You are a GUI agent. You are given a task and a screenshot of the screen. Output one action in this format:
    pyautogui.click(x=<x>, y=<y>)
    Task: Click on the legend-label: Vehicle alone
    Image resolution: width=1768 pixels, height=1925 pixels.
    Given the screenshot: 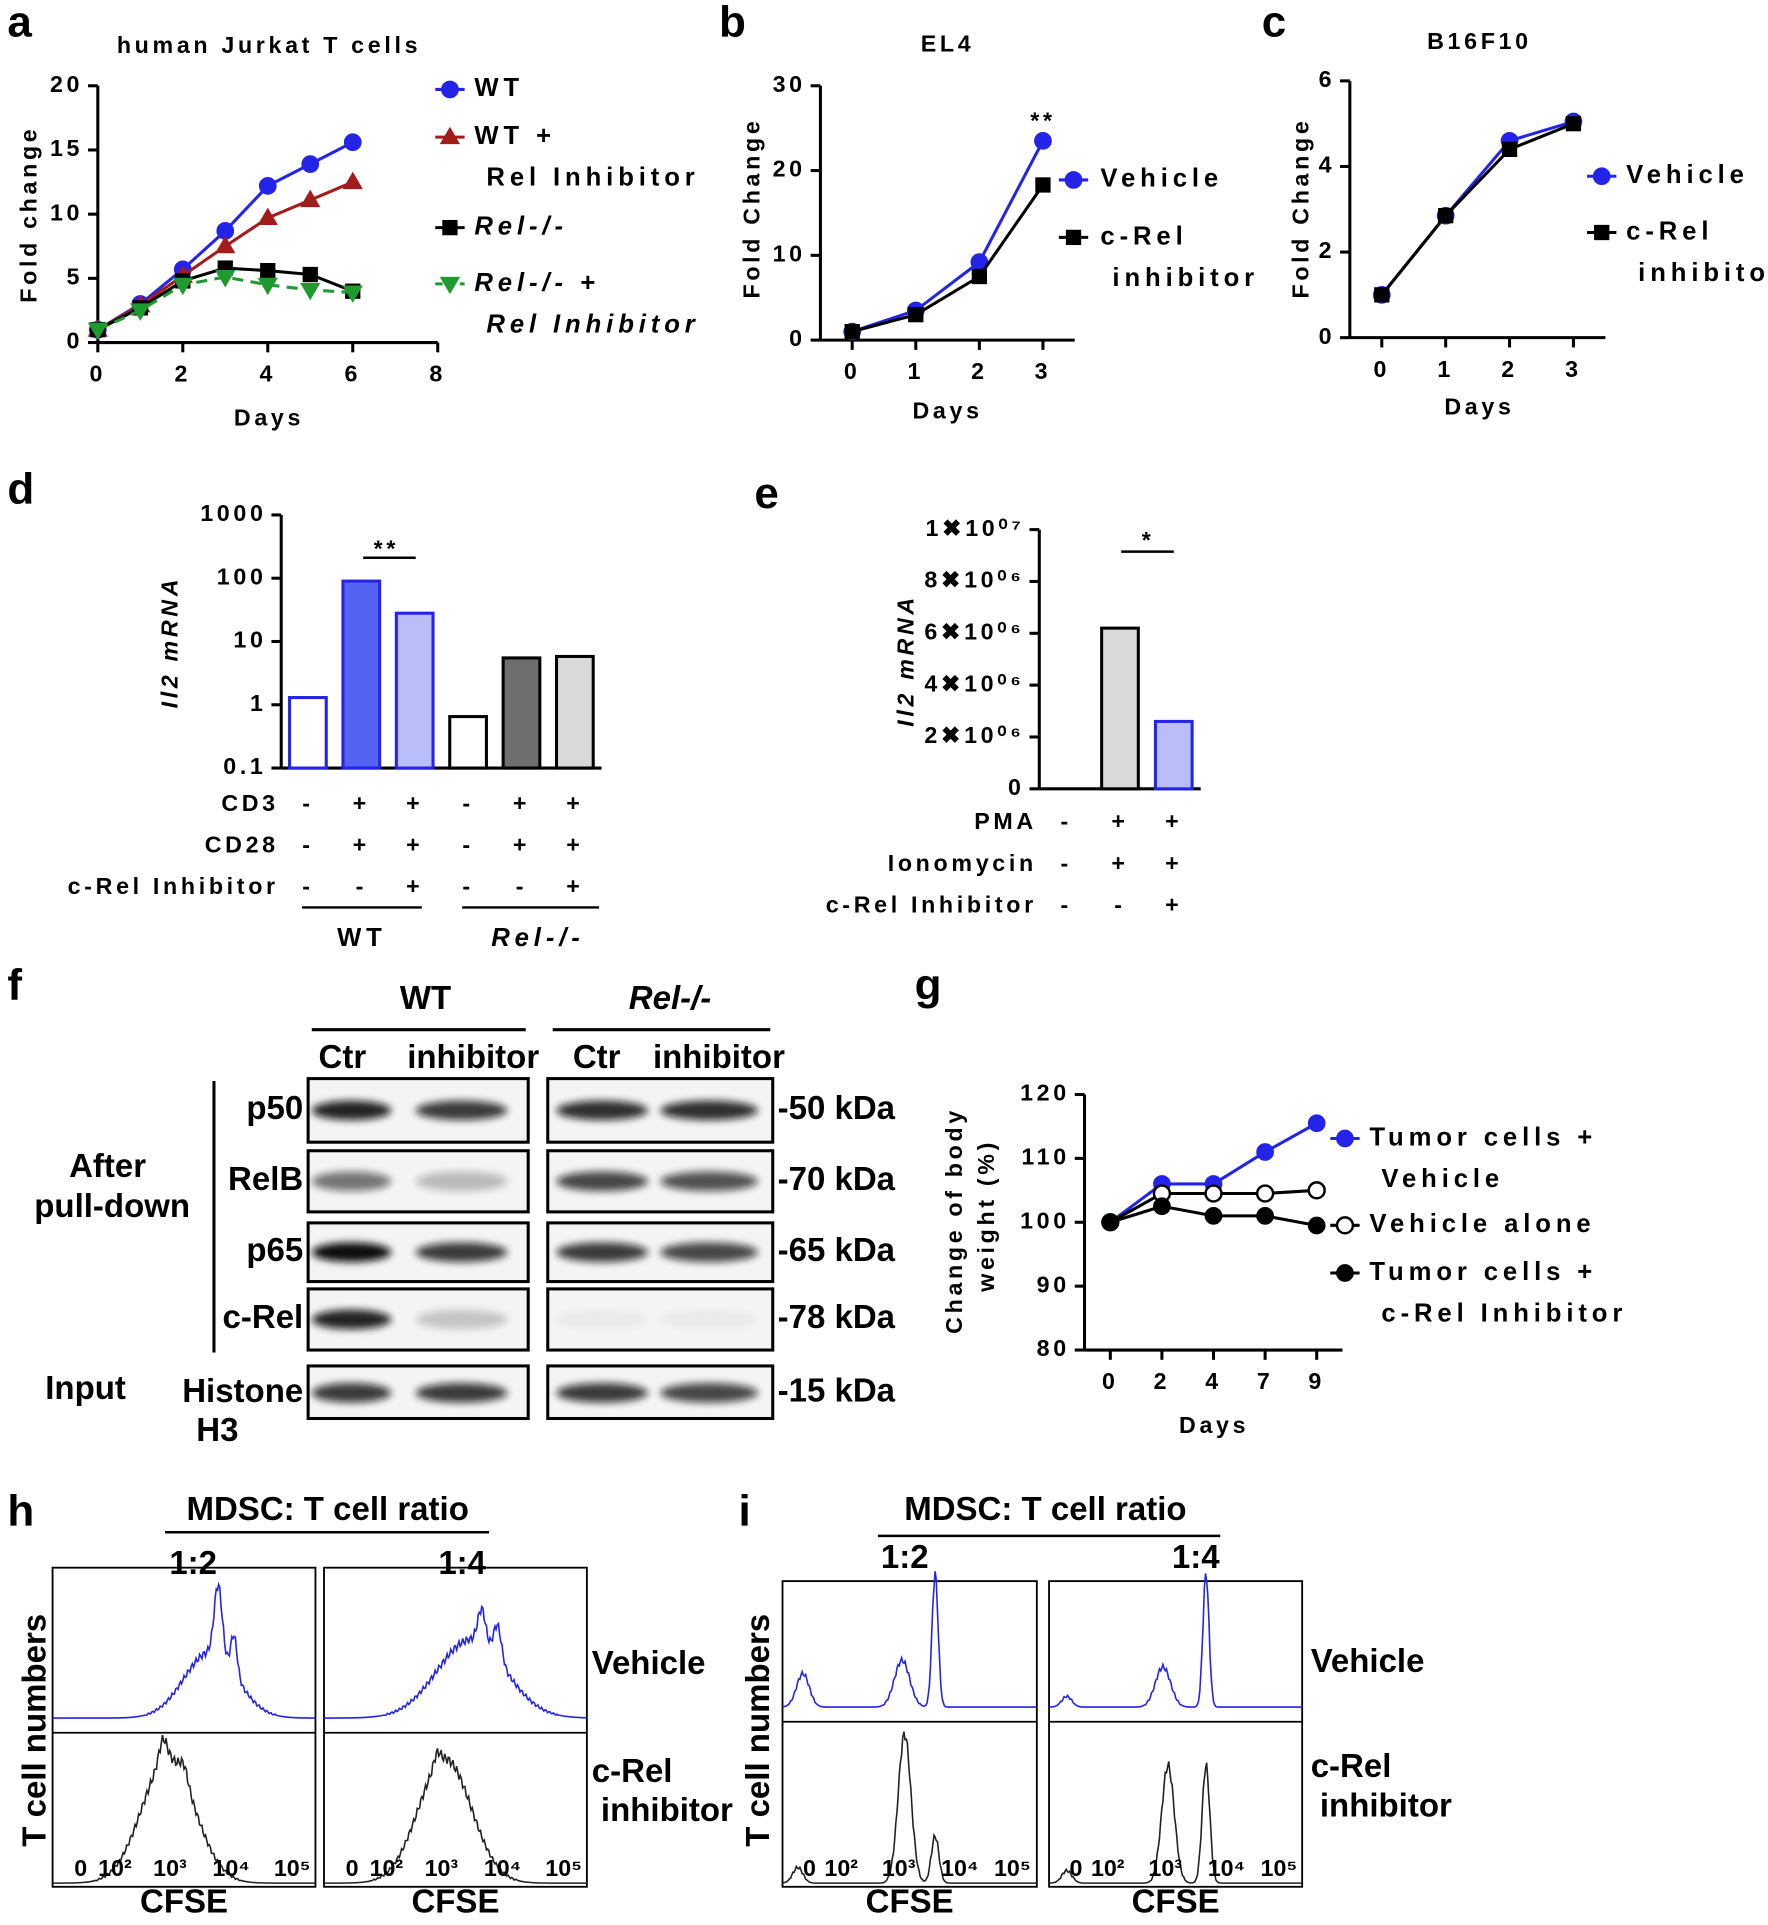 What is the action you would take?
    pyautogui.click(x=1482, y=1224)
    